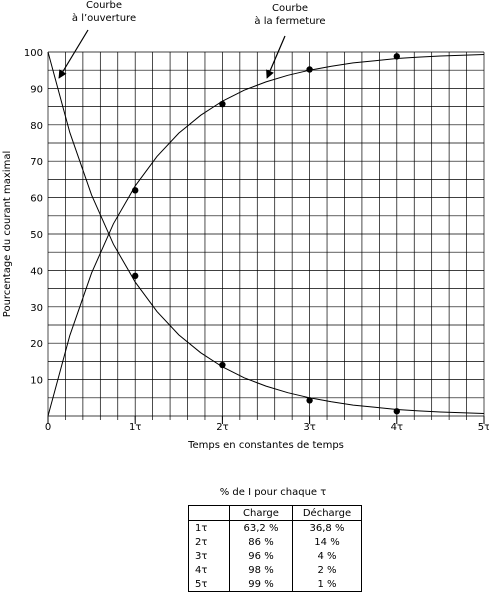 The width and height of the screenshot is (489, 609). I want to click on table-row: 1τ 63,2 % 36,8 %, so click(275, 527).